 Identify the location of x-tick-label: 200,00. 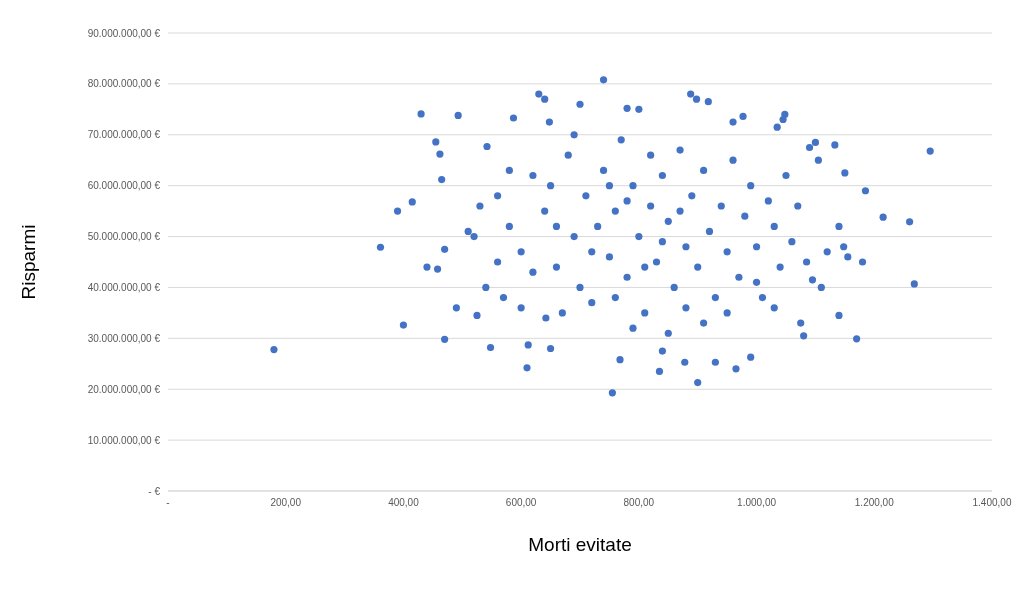
(286, 503).